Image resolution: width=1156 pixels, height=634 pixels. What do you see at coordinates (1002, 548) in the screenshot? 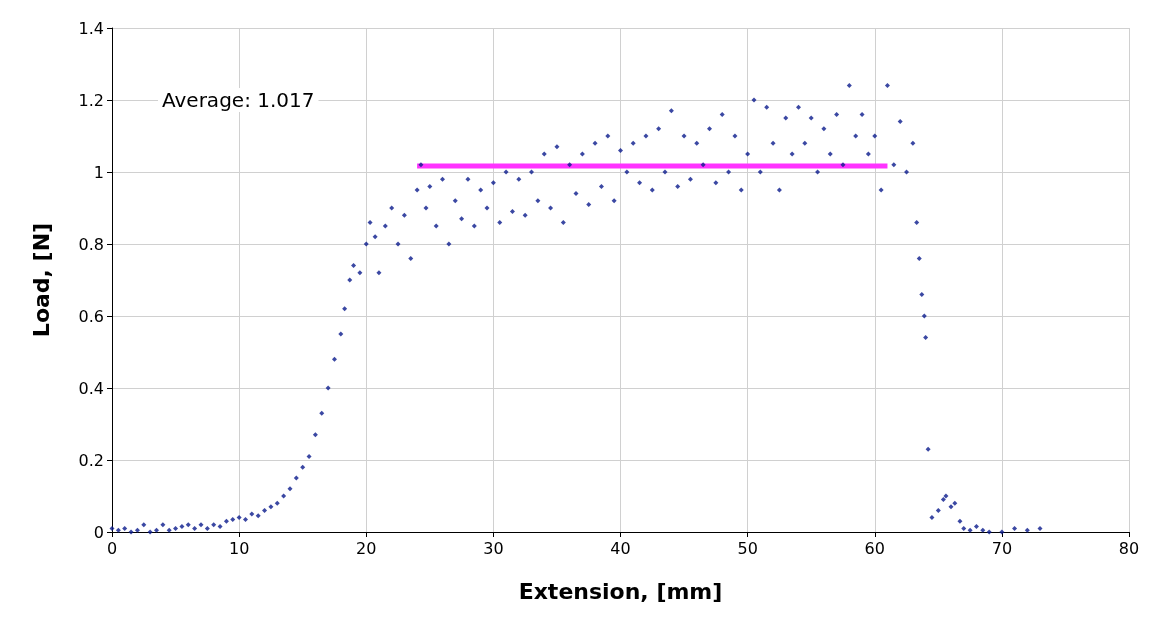
I see `x-tick-label: 70` at bounding box center [1002, 548].